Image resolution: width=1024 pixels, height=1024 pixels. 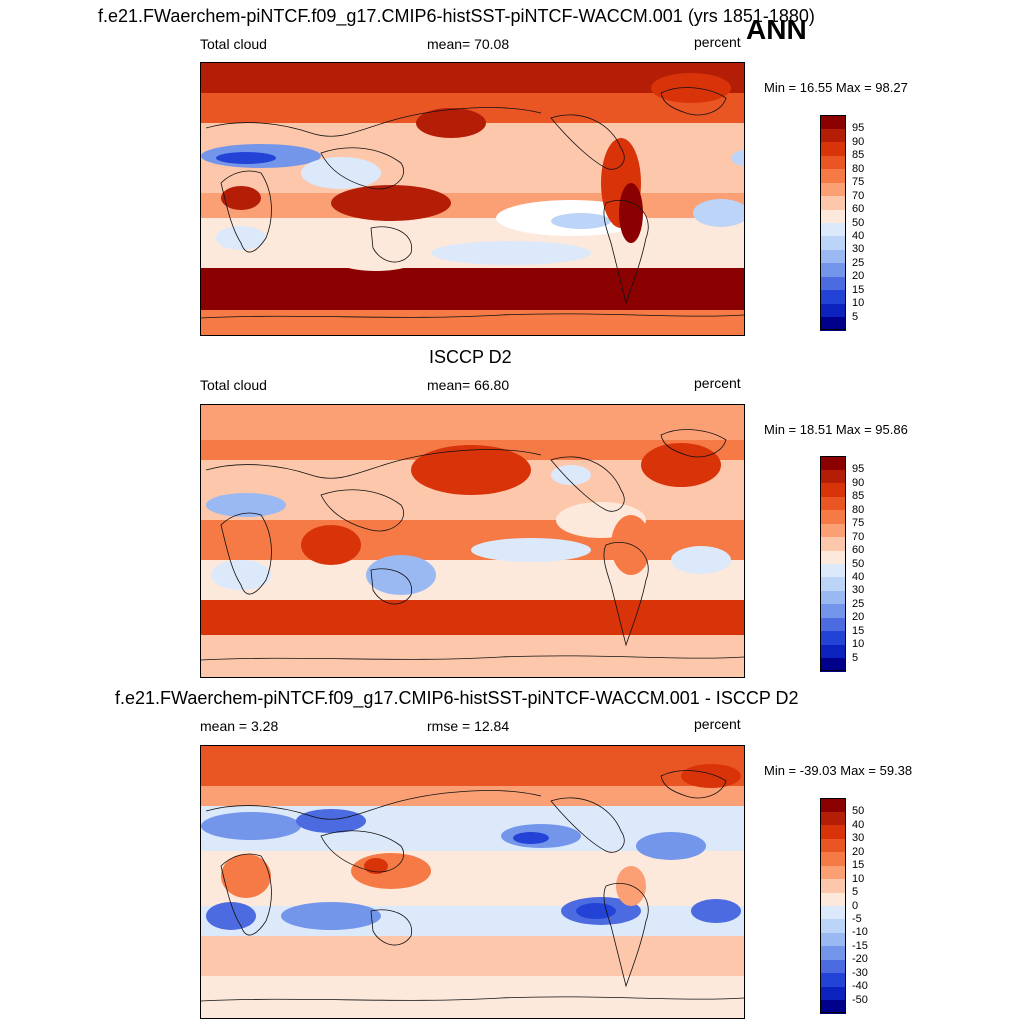 What do you see at coordinates (836, 429) in the screenshot?
I see `panel2-minmax: Min = 18.51 Max = 95.86` at bounding box center [836, 429].